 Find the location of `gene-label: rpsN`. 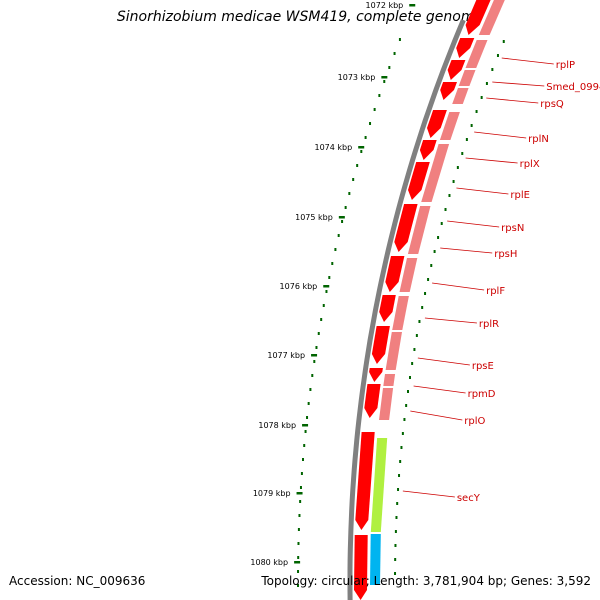

gene-label: rpsN is located at coordinates (512, 228).